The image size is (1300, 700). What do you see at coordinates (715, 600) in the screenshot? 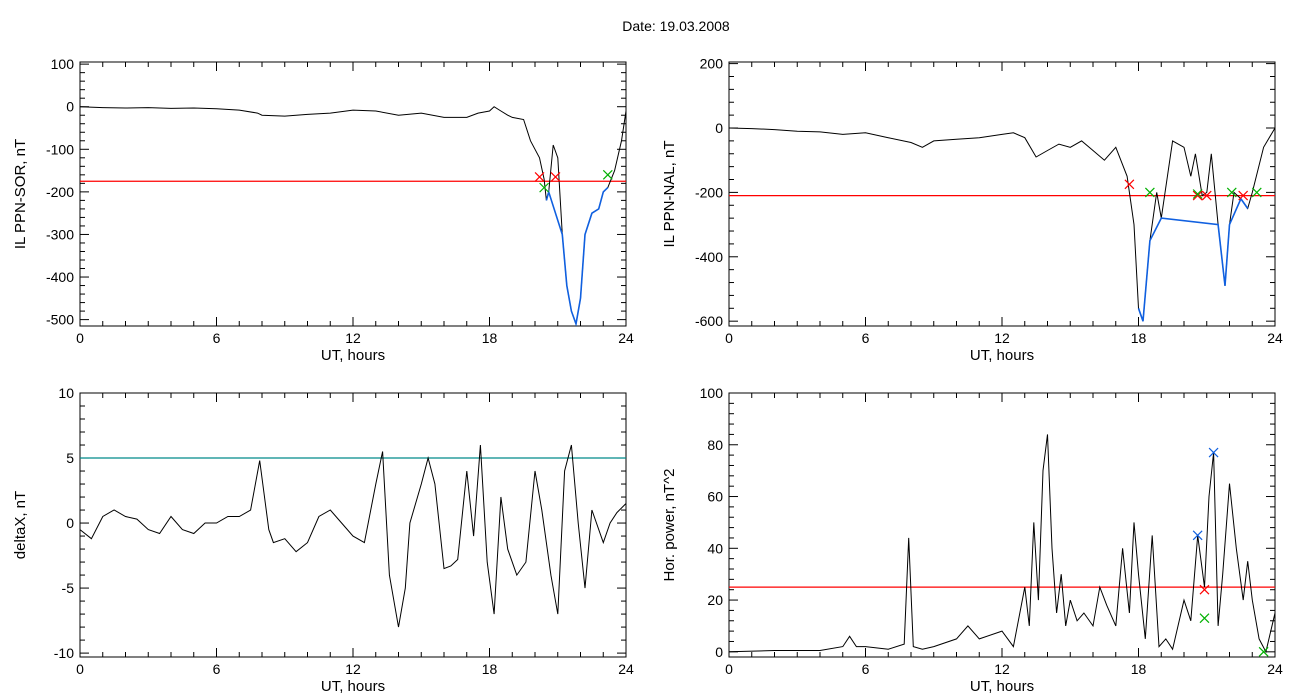
I see `y-tick-label: 20` at bounding box center [715, 600].